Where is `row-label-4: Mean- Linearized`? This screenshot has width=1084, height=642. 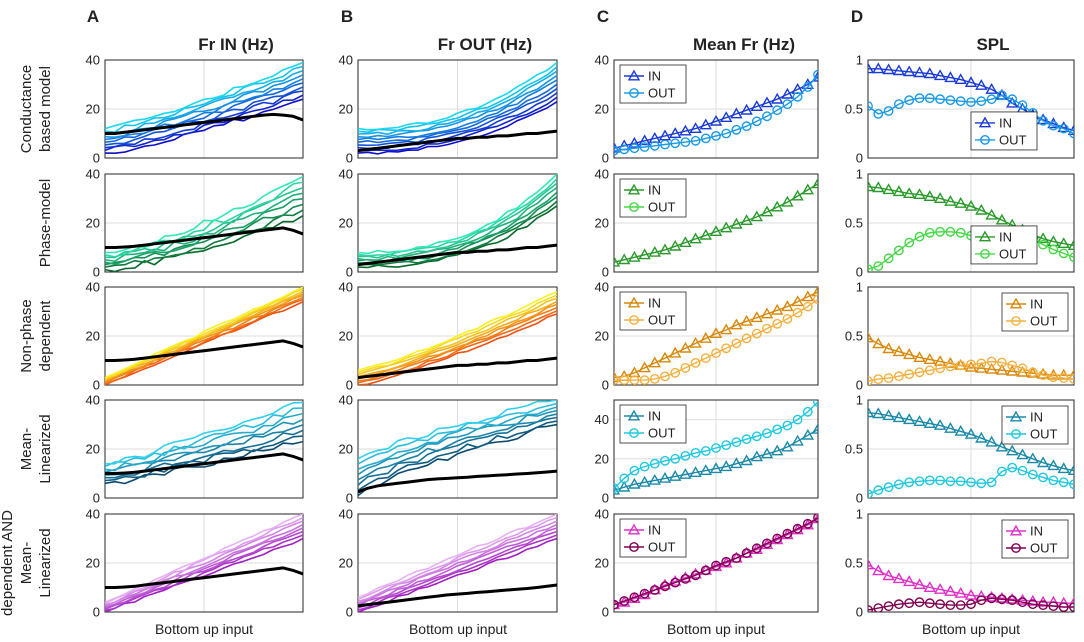 row-label-4: Mean- Linearized is located at coordinates (36, 448).